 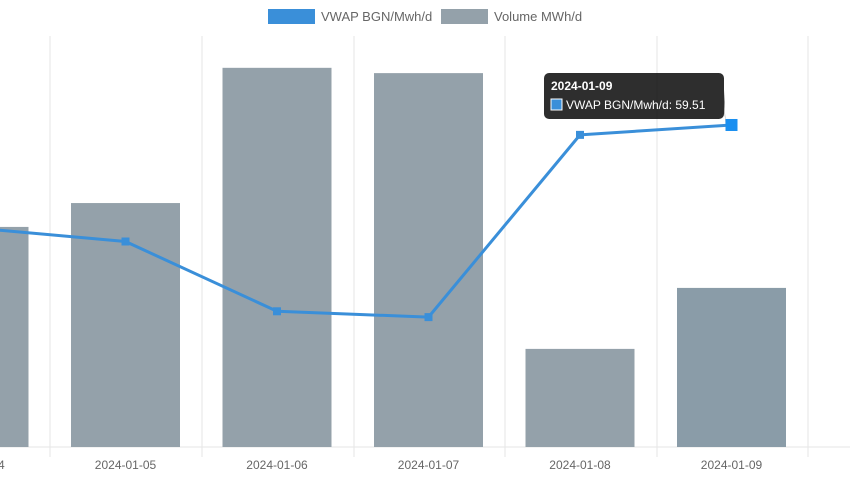 I want to click on legend-swatch-volume, so click(x=464, y=16).